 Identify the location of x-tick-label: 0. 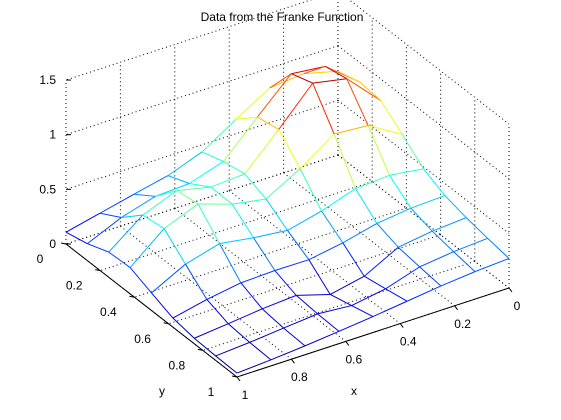
(517, 306).